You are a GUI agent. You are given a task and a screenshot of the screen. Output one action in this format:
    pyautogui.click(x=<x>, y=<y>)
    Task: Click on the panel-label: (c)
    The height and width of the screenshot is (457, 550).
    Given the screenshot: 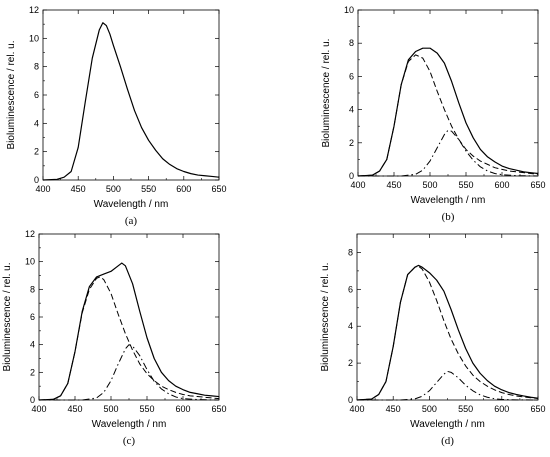 What is the action you would take?
    pyautogui.click(x=129, y=441)
    